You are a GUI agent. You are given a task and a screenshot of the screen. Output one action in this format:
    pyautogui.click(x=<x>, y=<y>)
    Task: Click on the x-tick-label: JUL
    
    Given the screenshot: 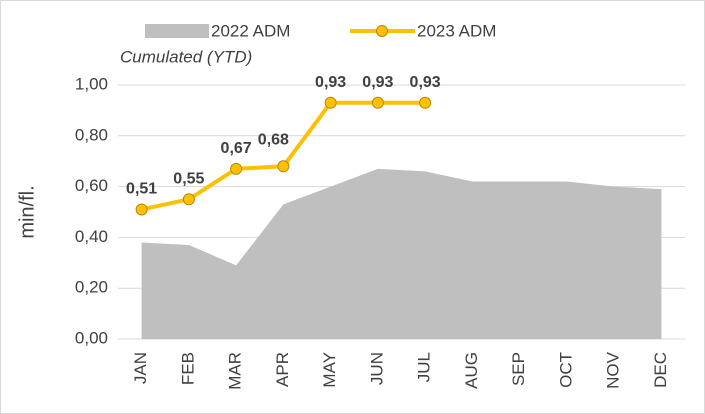 What is the action you would take?
    pyautogui.click(x=424, y=367)
    